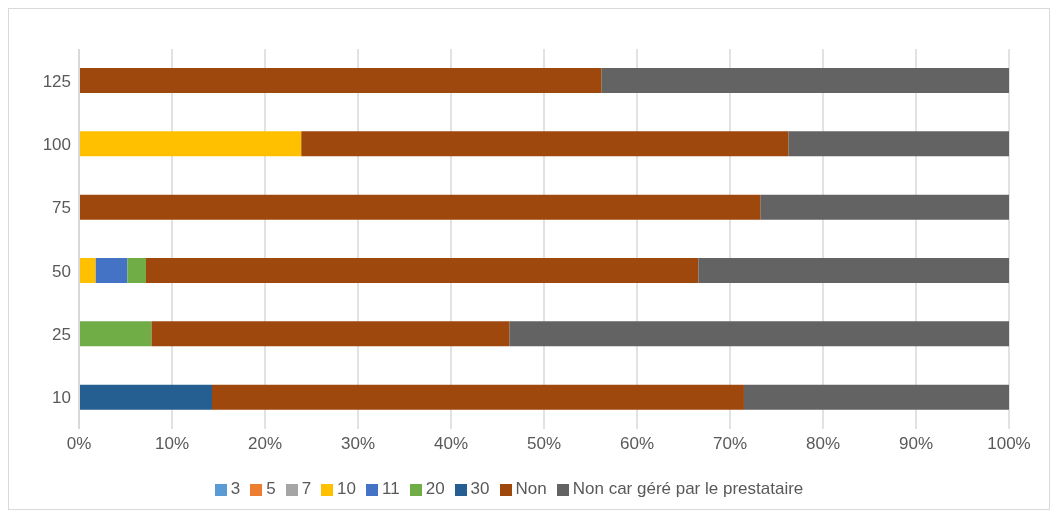  Describe the element at coordinates (637, 444) in the screenshot. I see `x-tick-label: 60%` at that location.